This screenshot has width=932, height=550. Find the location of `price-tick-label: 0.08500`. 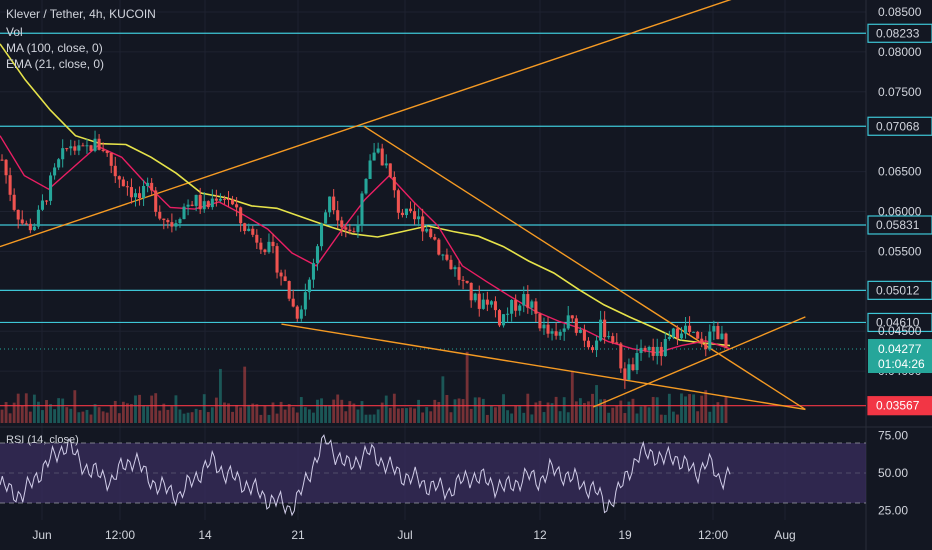

price-tick-label: 0.08500 is located at coordinates (900, 12).